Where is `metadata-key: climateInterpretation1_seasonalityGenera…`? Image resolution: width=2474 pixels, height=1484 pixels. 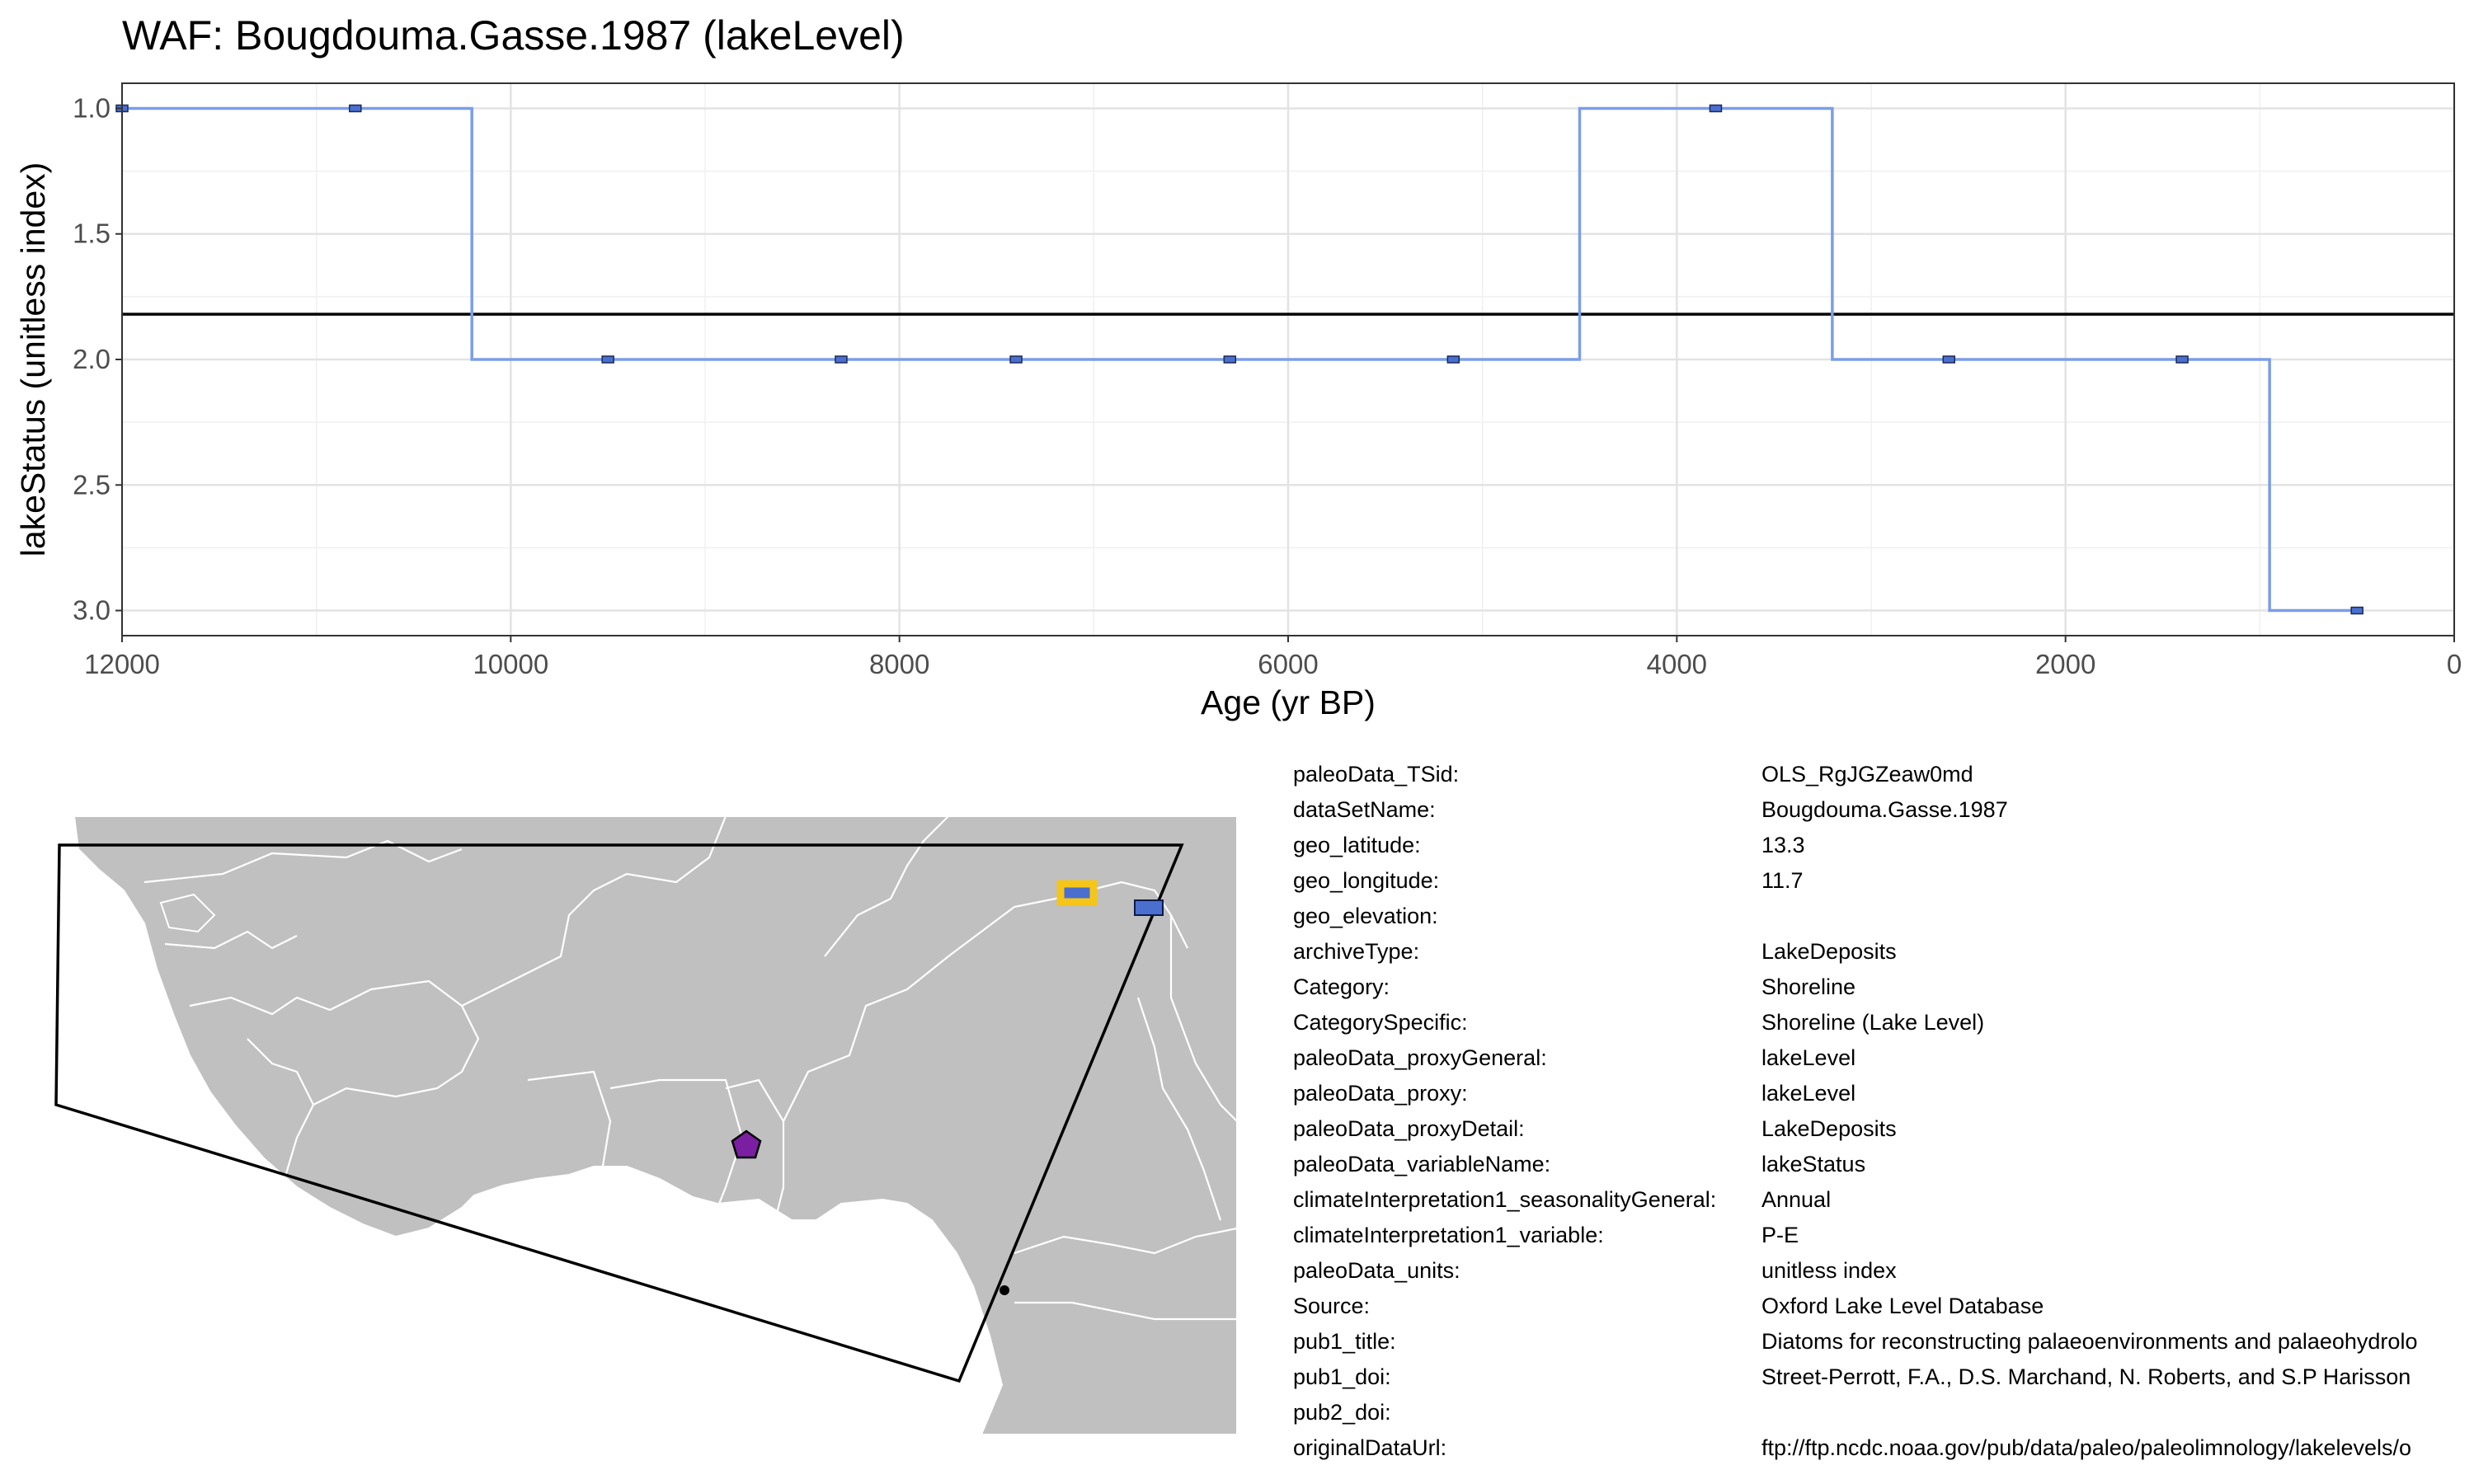
metadata-key: climateInterpretation1_seasonalityGenera… is located at coordinates (1505, 1199).